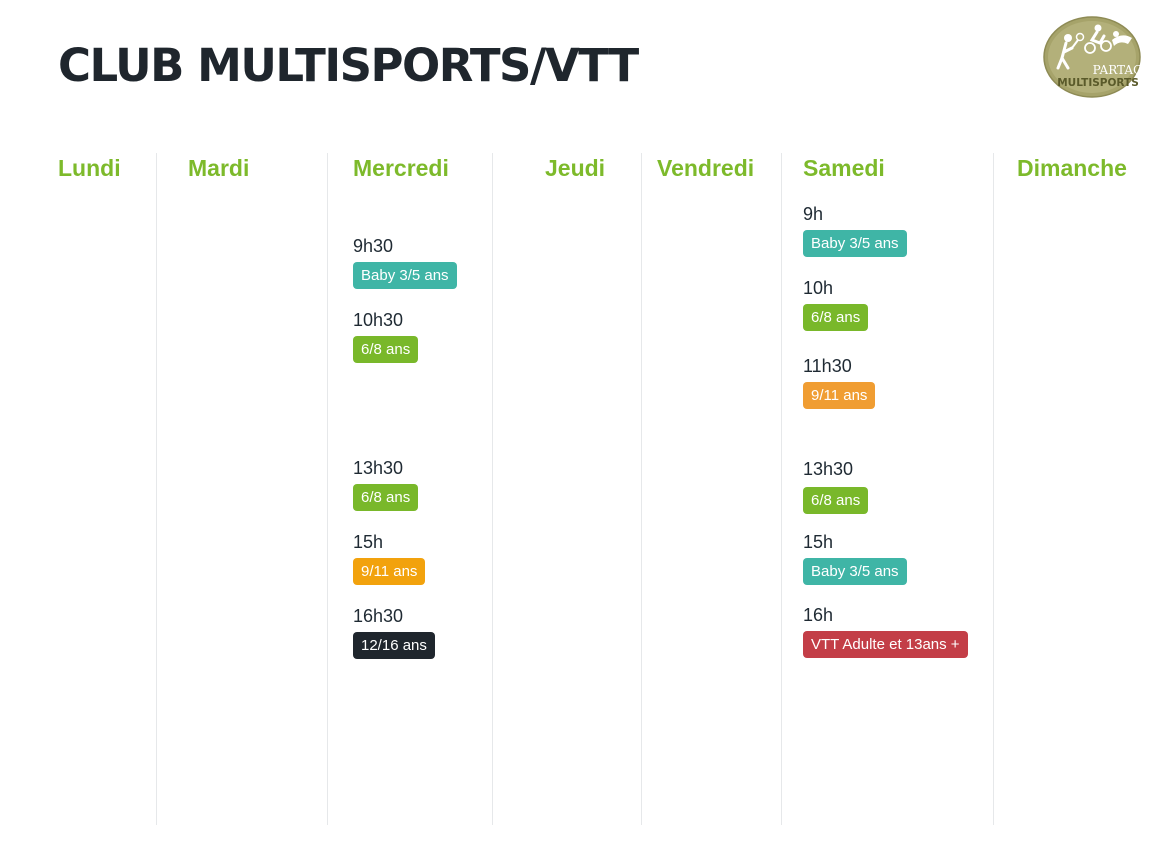 The width and height of the screenshot is (1169, 854). What do you see at coordinates (89, 168) in the screenshot?
I see `day-heading-lundi: Lundi` at bounding box center [89, 168].